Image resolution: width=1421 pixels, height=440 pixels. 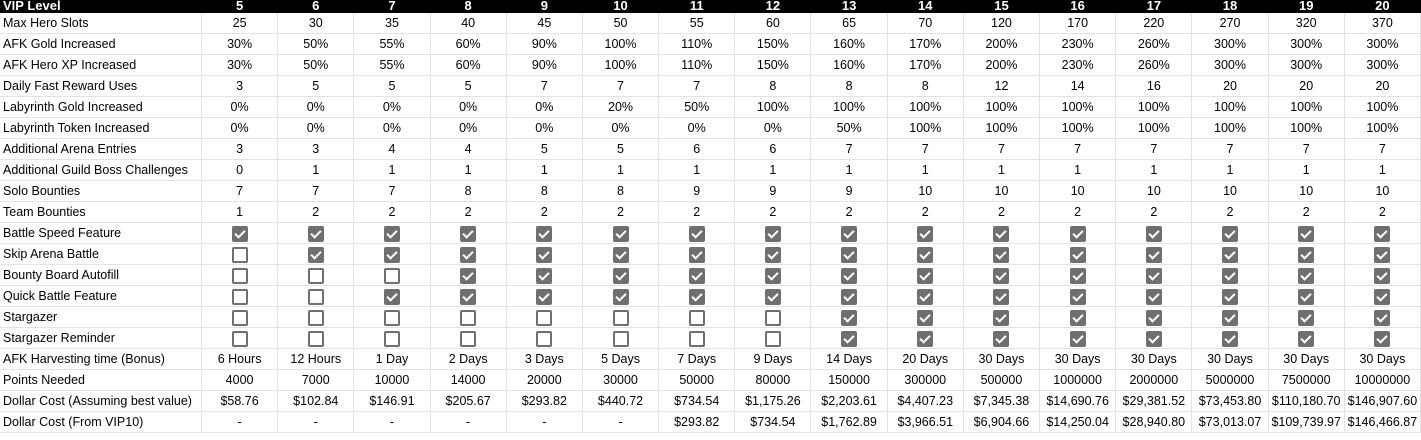 I want to click on data-cell: 80000, so click(x=773, y=380).